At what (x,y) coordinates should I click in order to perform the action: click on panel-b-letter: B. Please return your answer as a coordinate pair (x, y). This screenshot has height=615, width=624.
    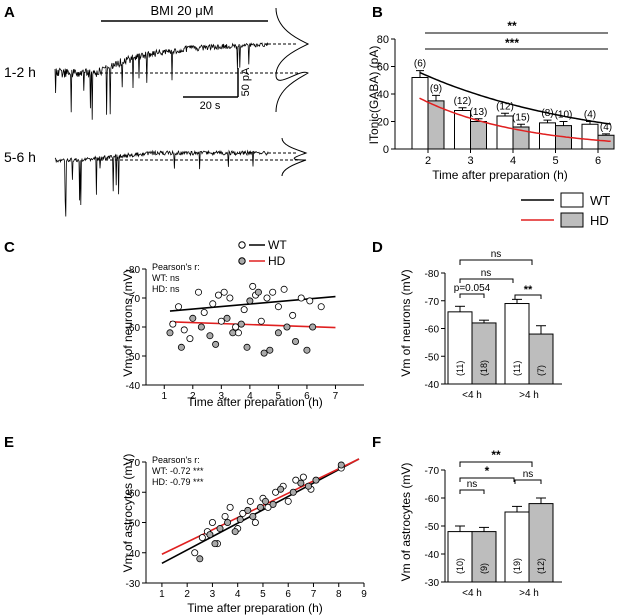
    Looking at the image, I should click on (377, 12).